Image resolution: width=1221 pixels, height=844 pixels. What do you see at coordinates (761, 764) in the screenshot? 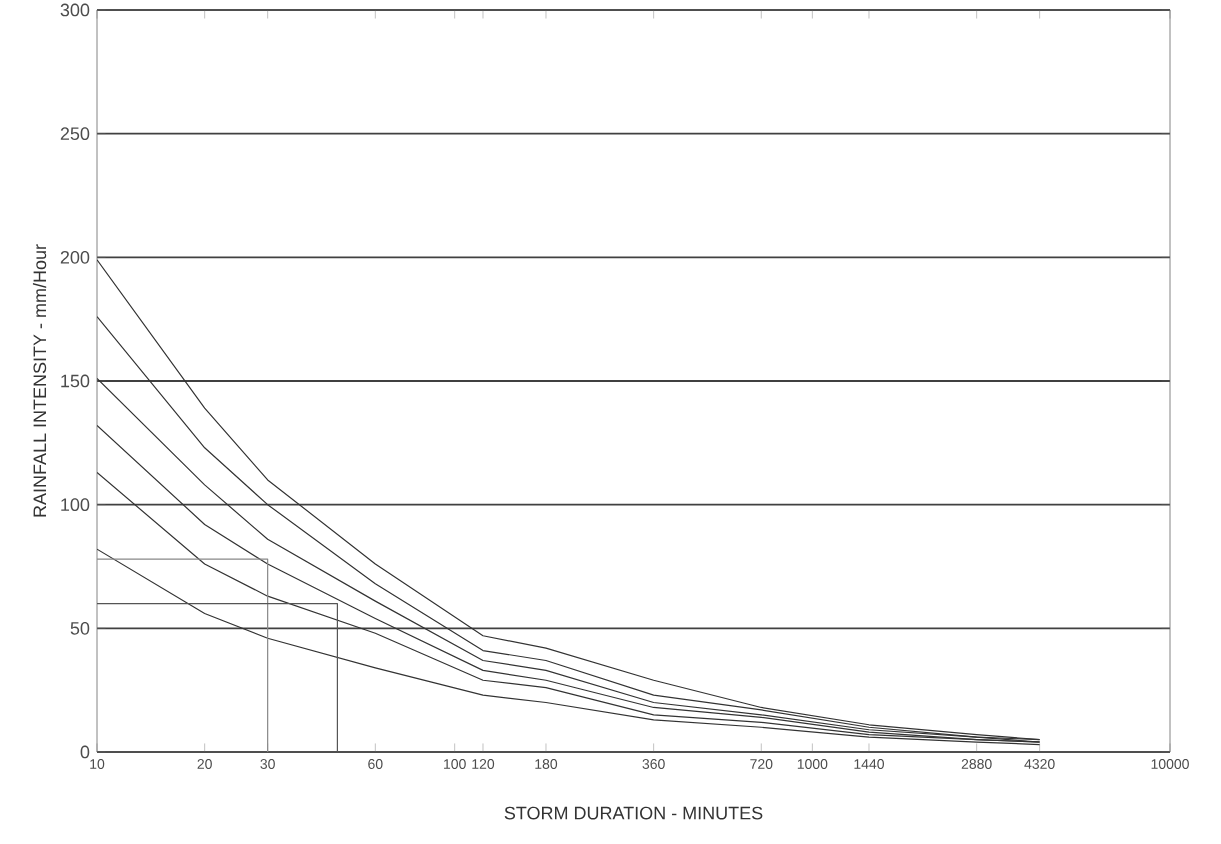
I see `x-tick-label: 720` at bounding box center [761, 764].